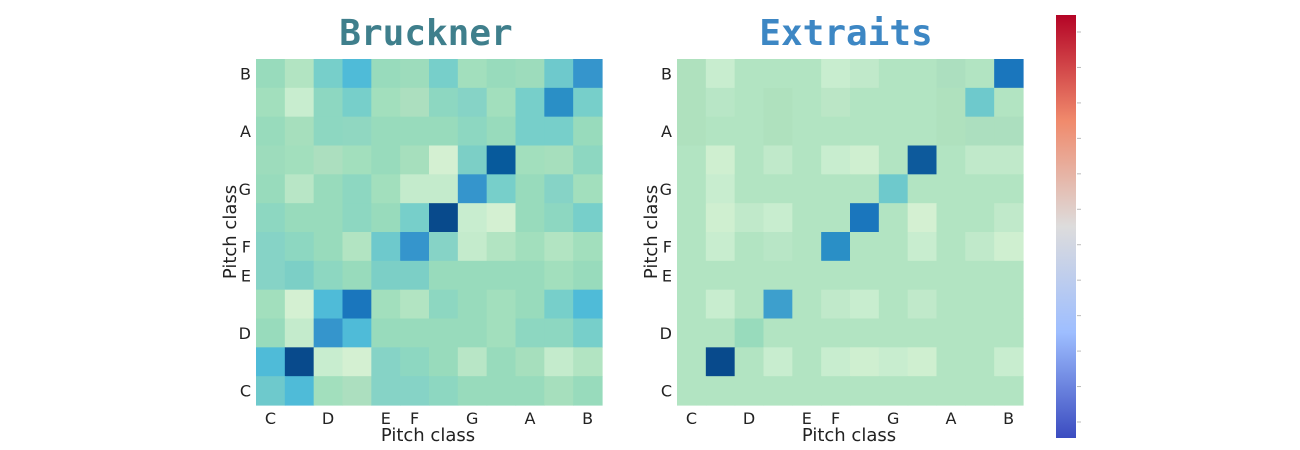 The height and width of the screenshot is (450, 1300). Describe the element at coordinates (1009, 131) in the screenshot. I see `heatmap-cell-extraits-r2-c11` at that location.